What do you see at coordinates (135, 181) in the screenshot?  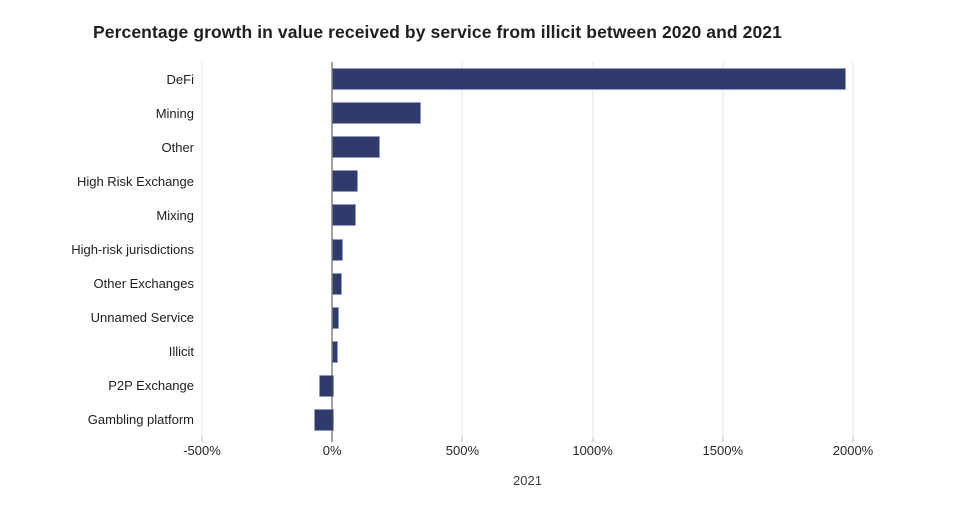 I see `category-label: High Risk Exchange` at bounding box center [135, 181].